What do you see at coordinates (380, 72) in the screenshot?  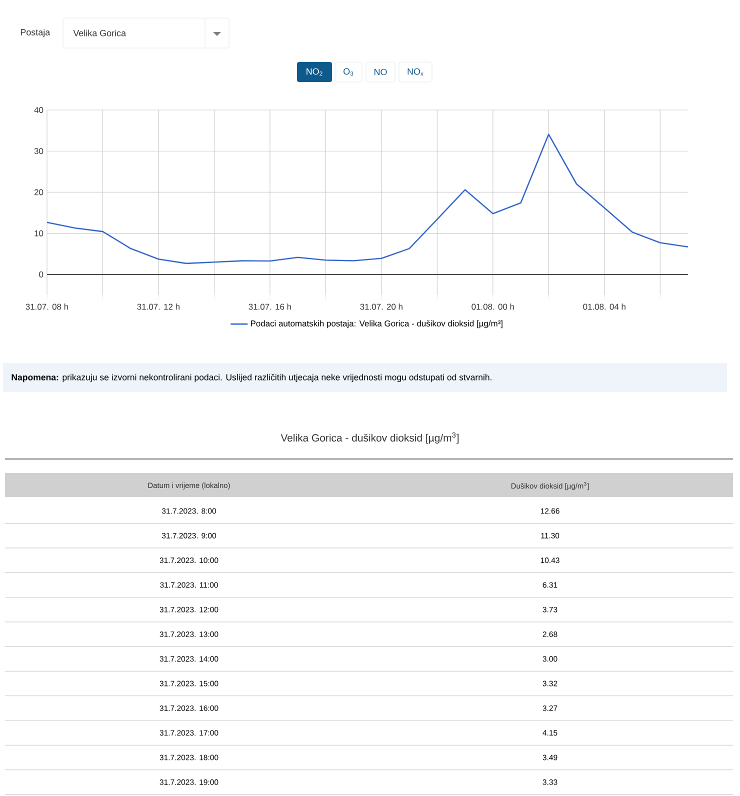 I see `text: NO` at bounding box center [380, 72].